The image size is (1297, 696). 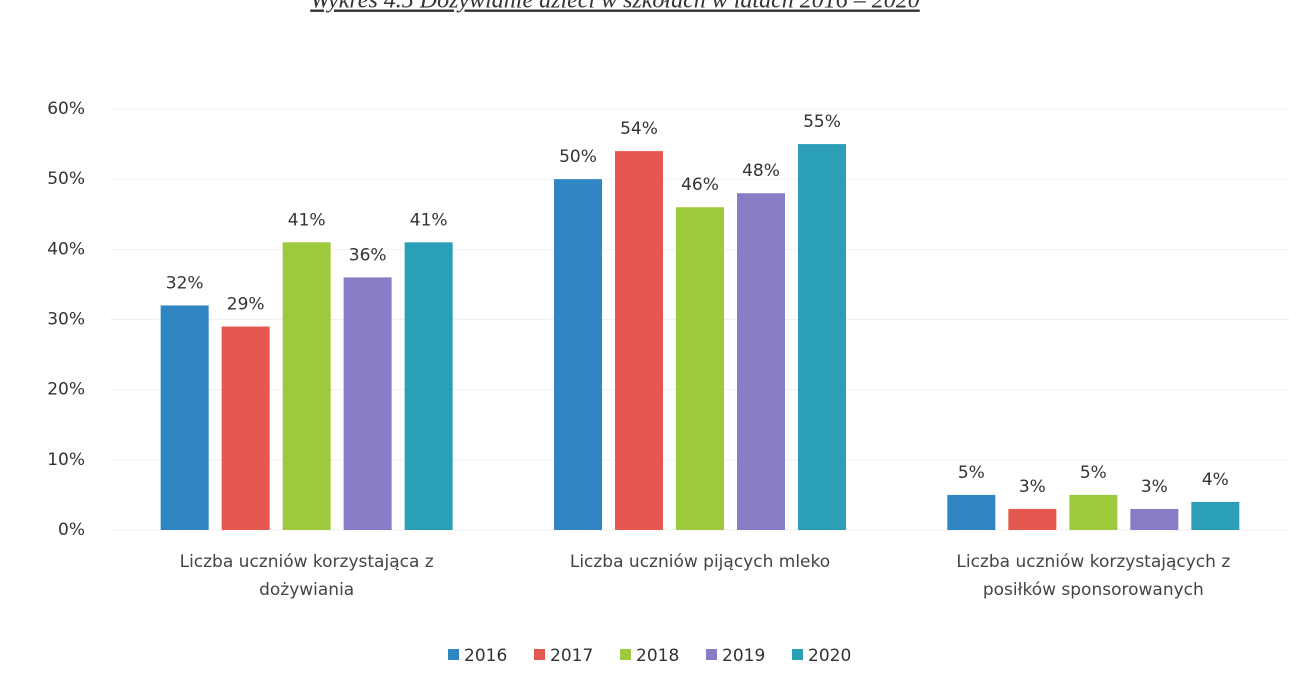 I want to click on data-label: 4%, so click(x=1215, y=480).